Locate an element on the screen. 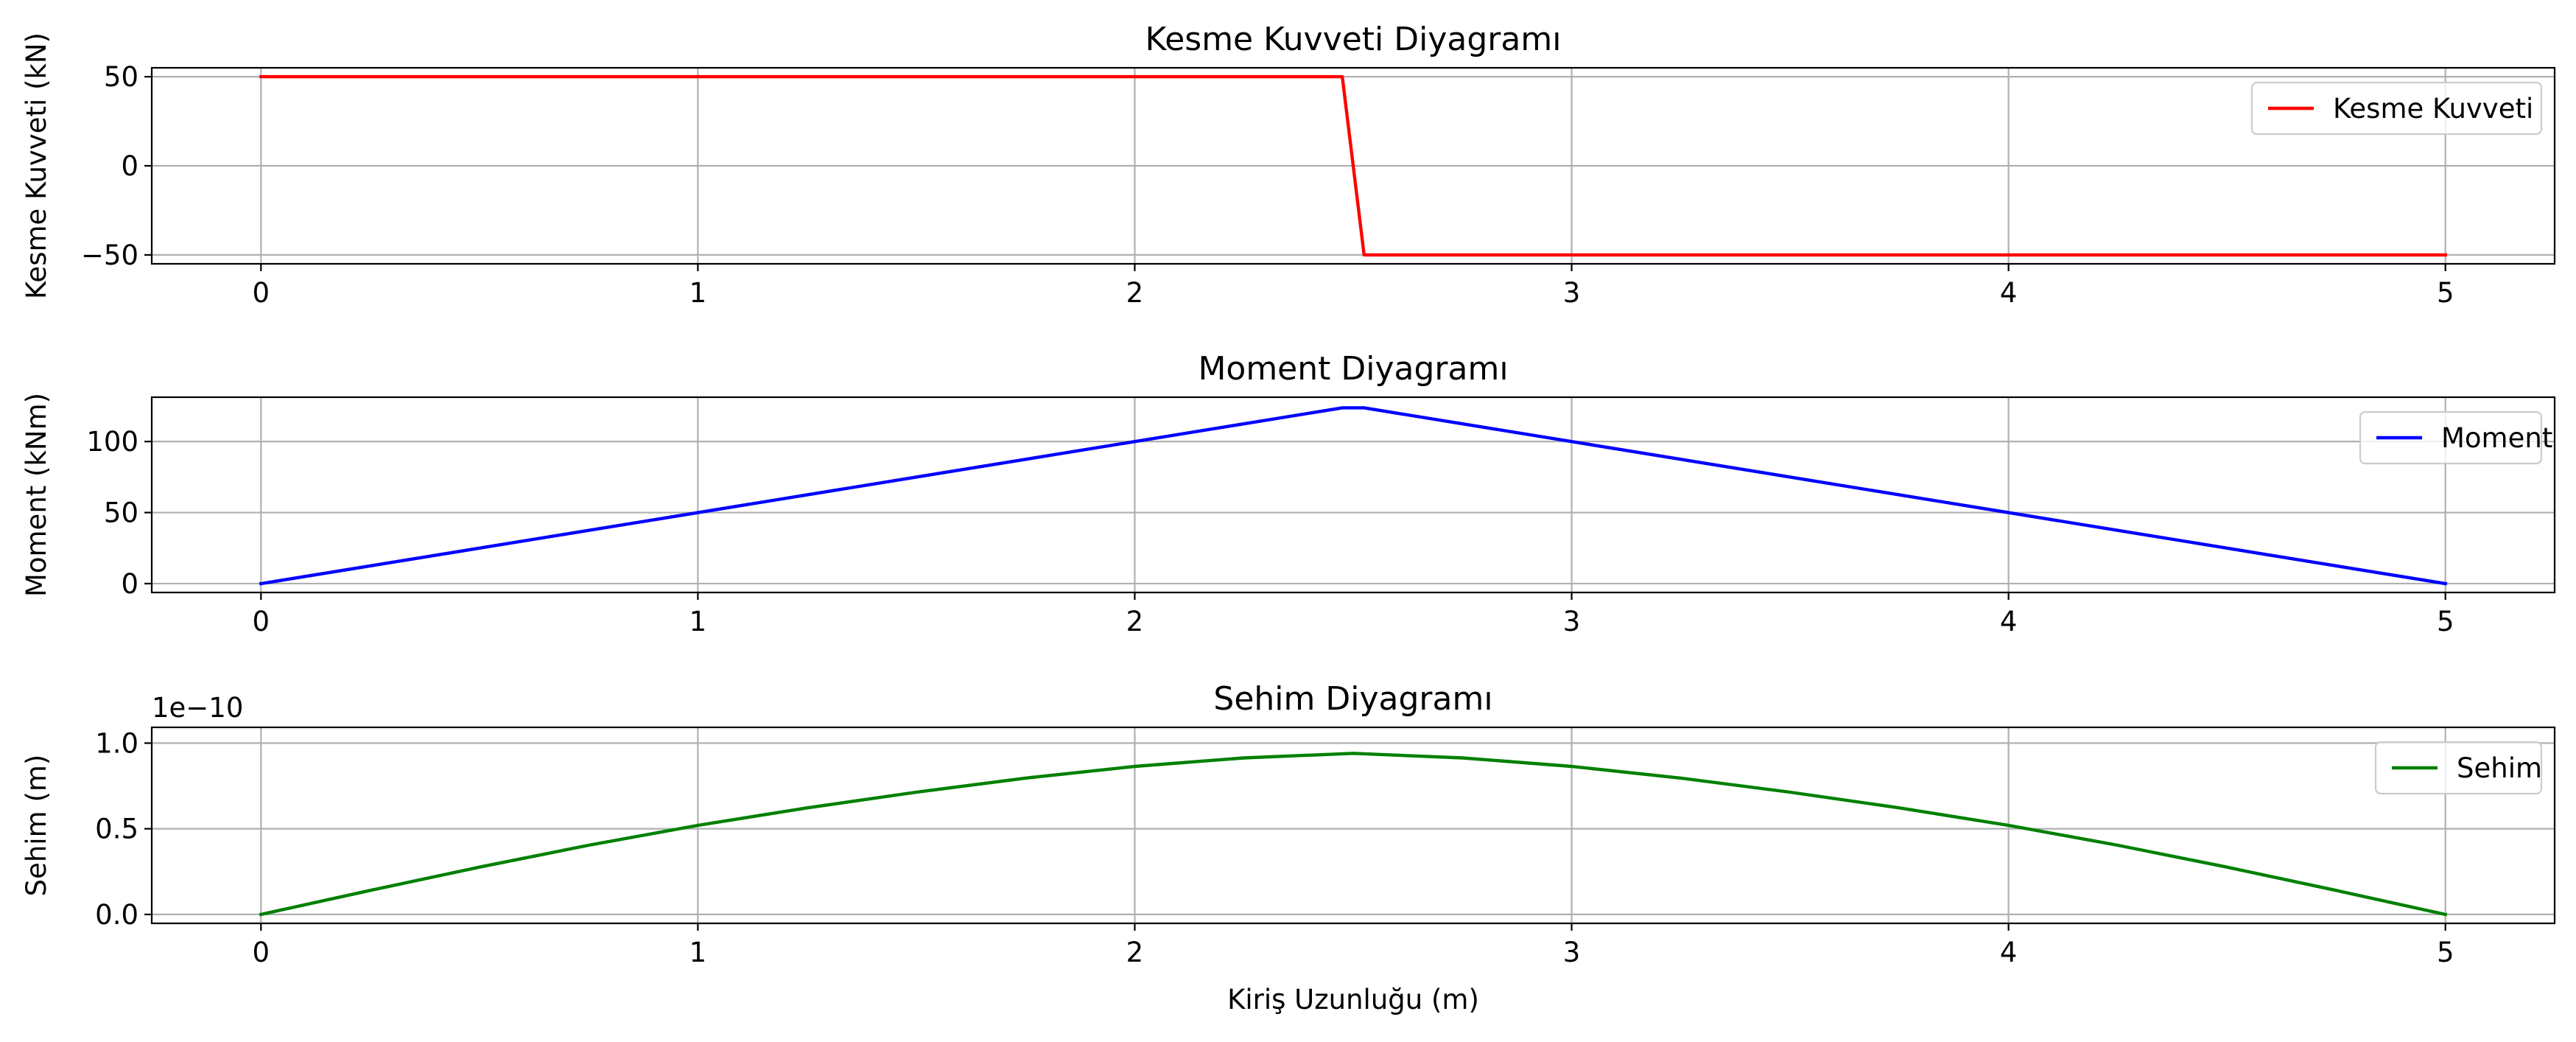  y-tick-label: 0.0 is located at coordinates (116, 915).